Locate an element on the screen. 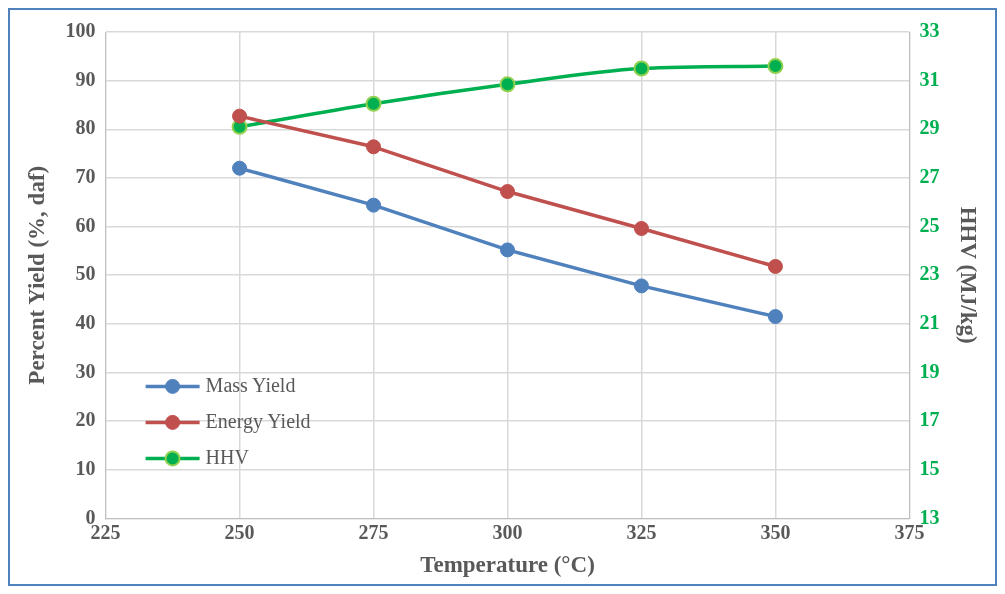 Image resolution: width=1005 pixels, height=594 pixels. x-tick-label: 250 is located at coordinates (239, 531).